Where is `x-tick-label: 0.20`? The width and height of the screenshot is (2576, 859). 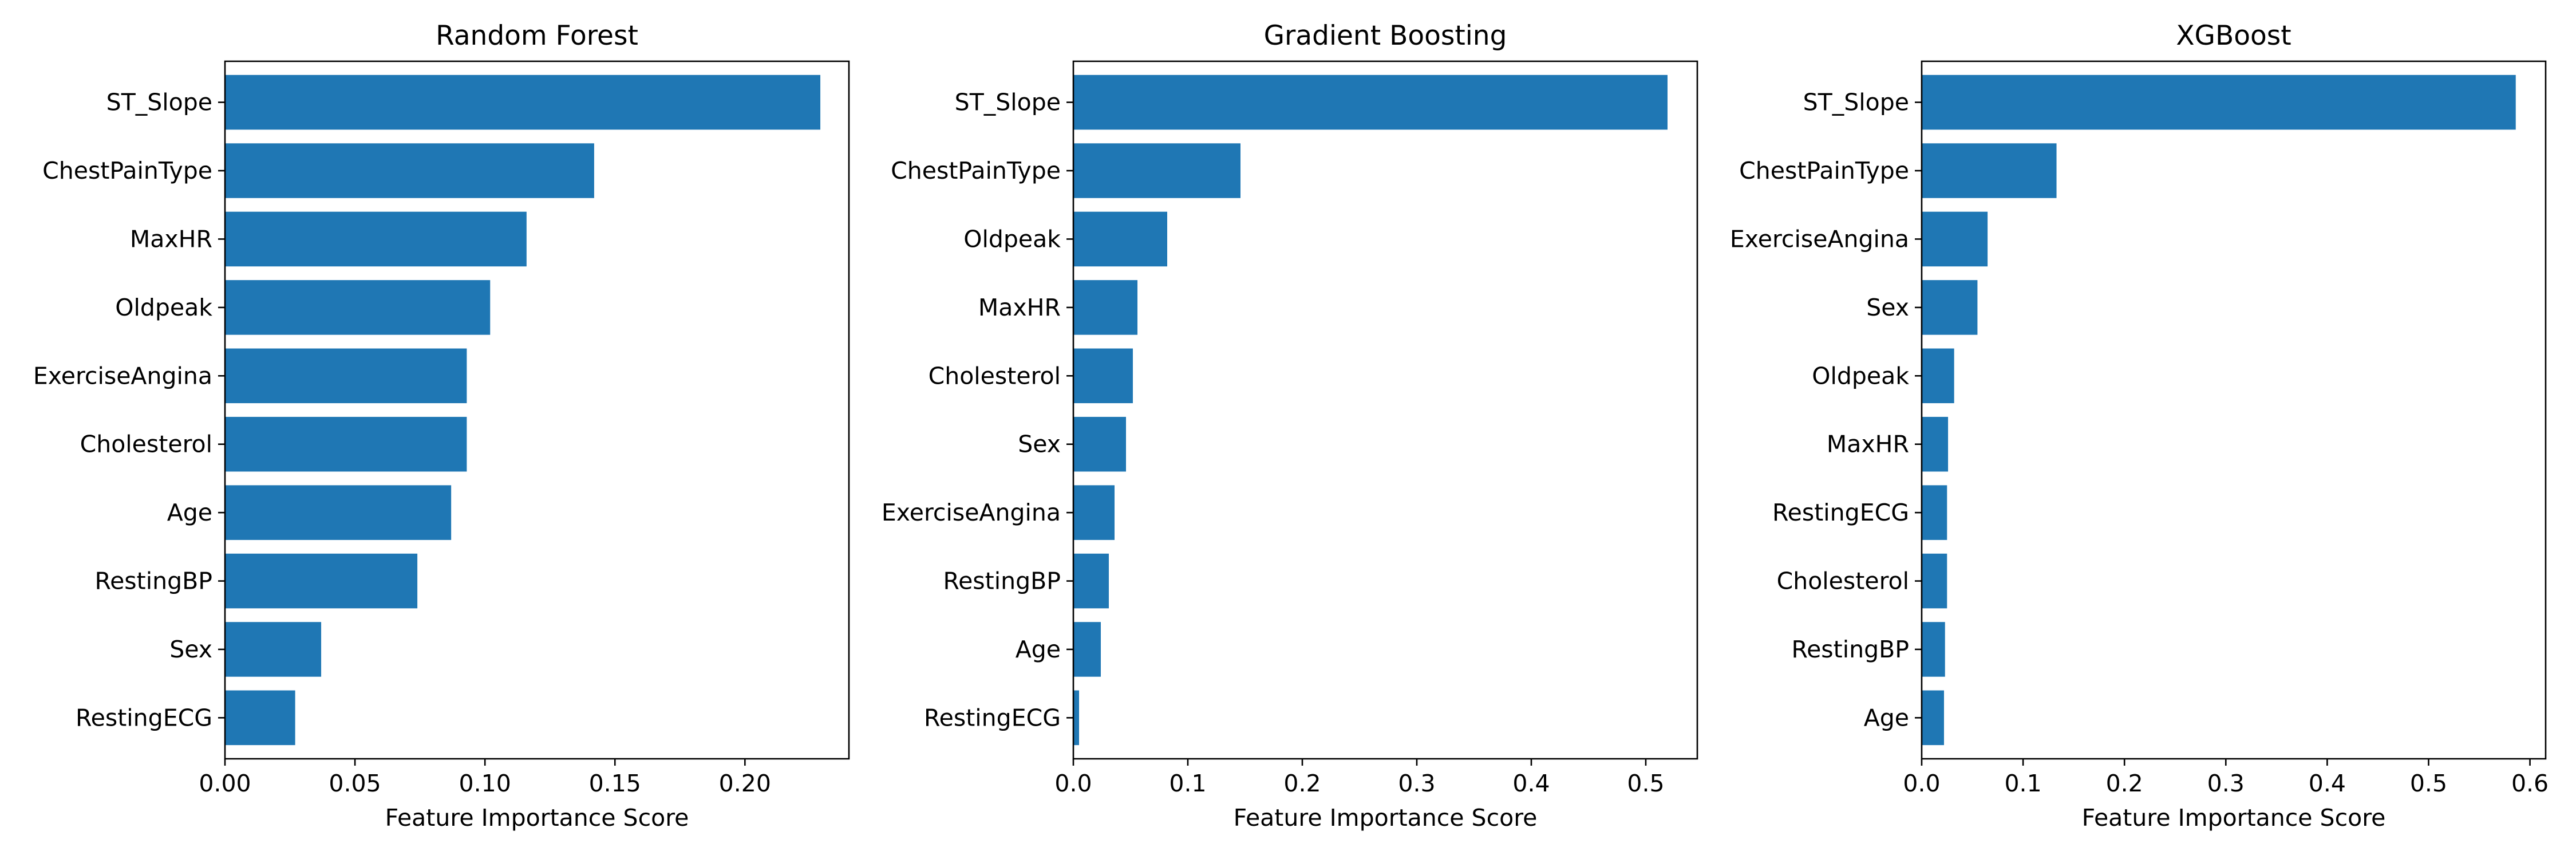 x-tick-label: 0.20 is located at coordinates (745, 783).